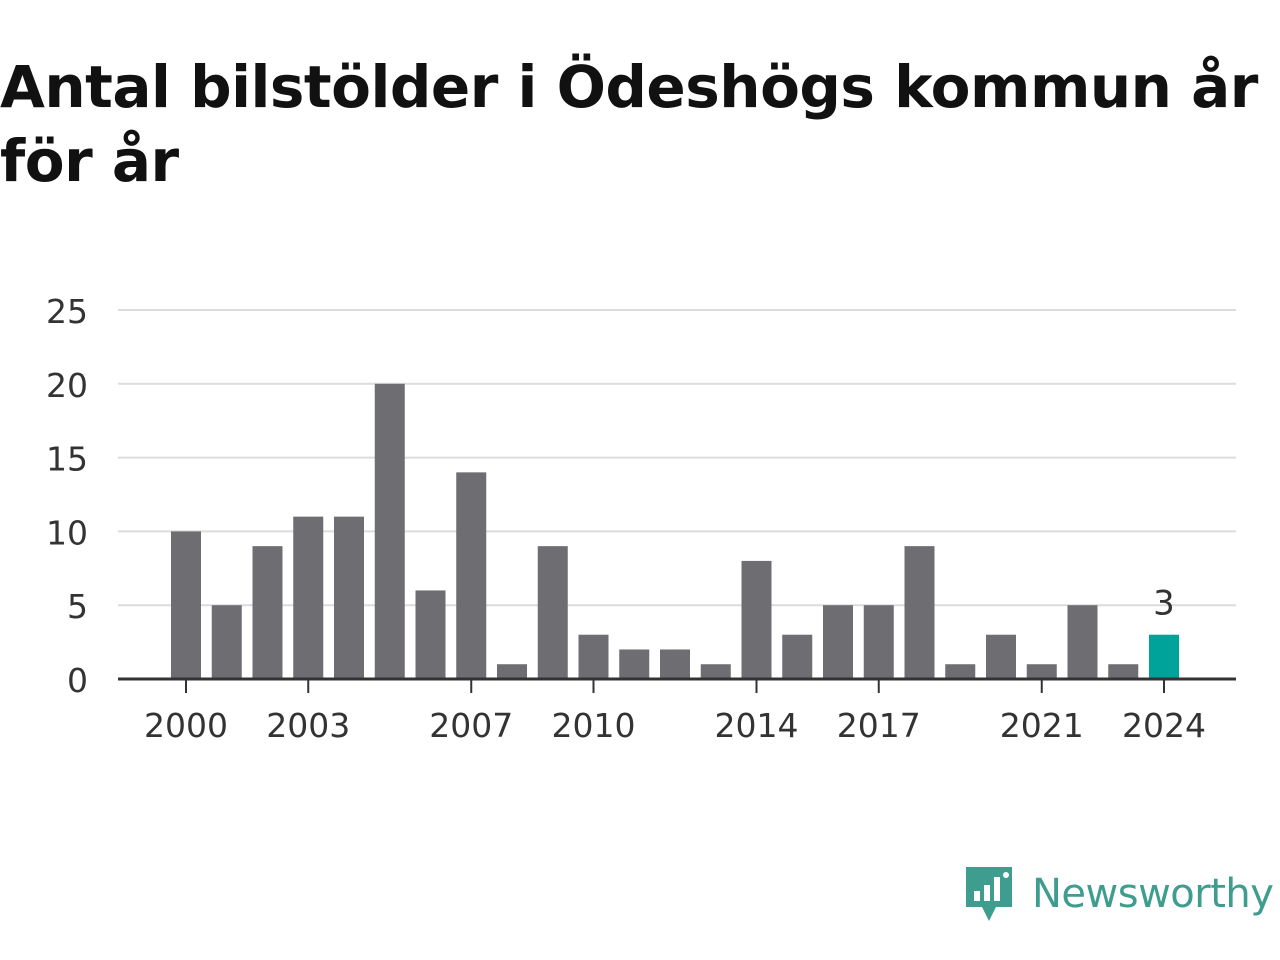 Image resolution: width=1280 pixels, height=960 pixels. I want to click on x-tick-label: 2000, so click(186, 725).